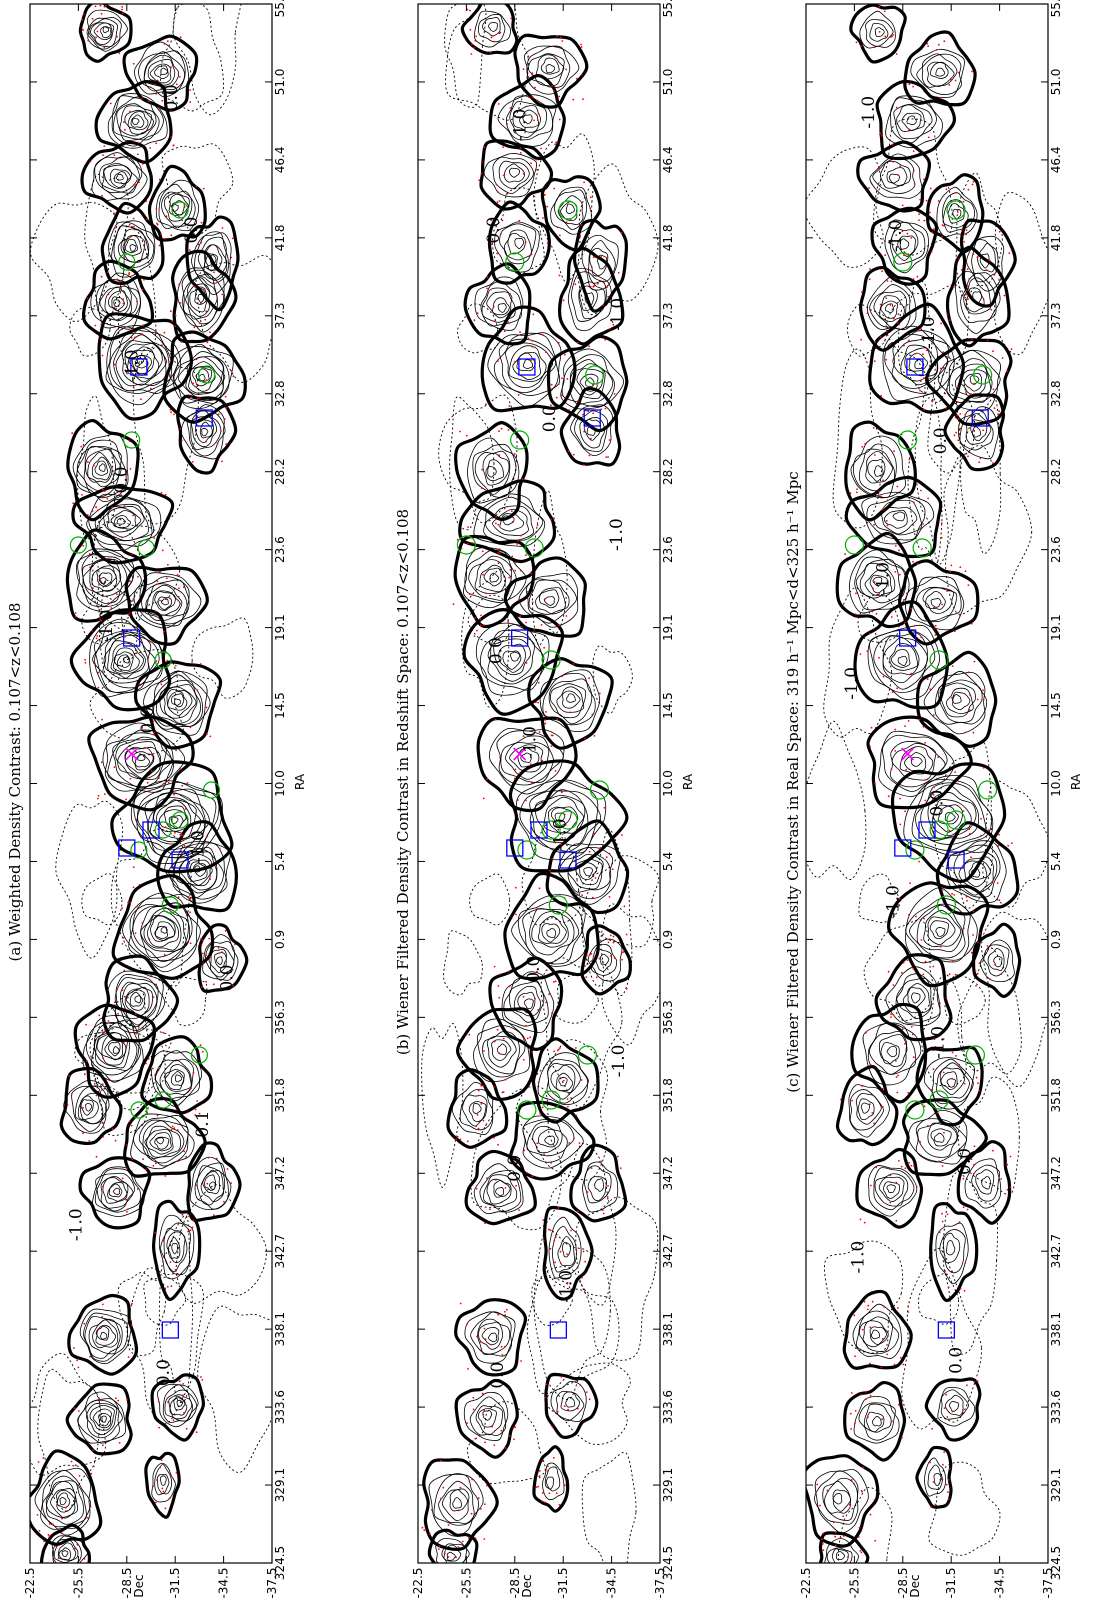 Image resolution: width=1109 pixels, height=1598 pixels. I want to click on cluster-circle, so click(78, 545).